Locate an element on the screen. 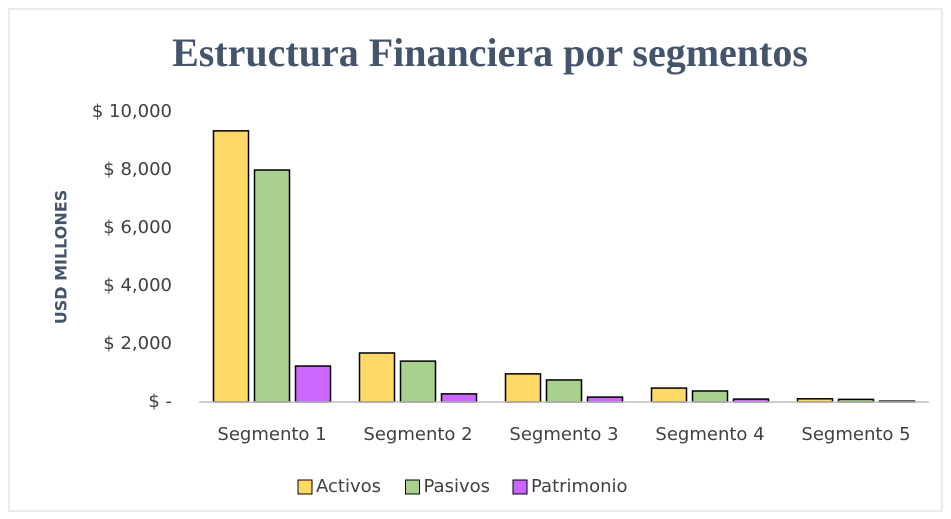 The height and width of the screenshot is (519, 951). y-tick-label: $ 10,000 is located at coordinates (132, 111).